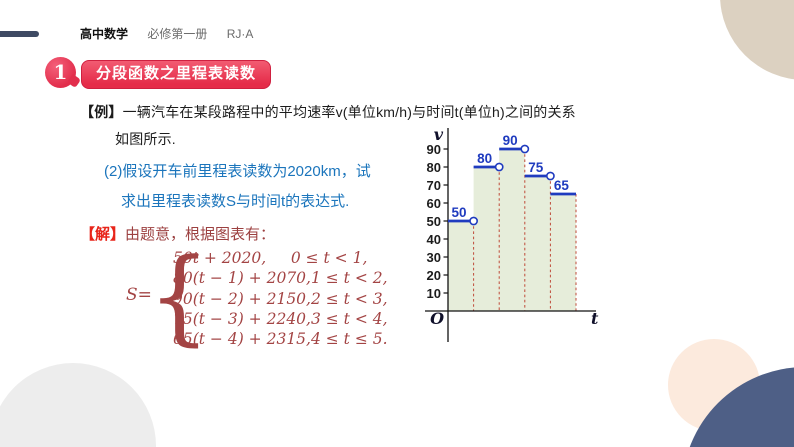  What do you see at coordinates (439, 134) in the screenshot?
I see `svg-text: v` at bounding box center [439, 134].